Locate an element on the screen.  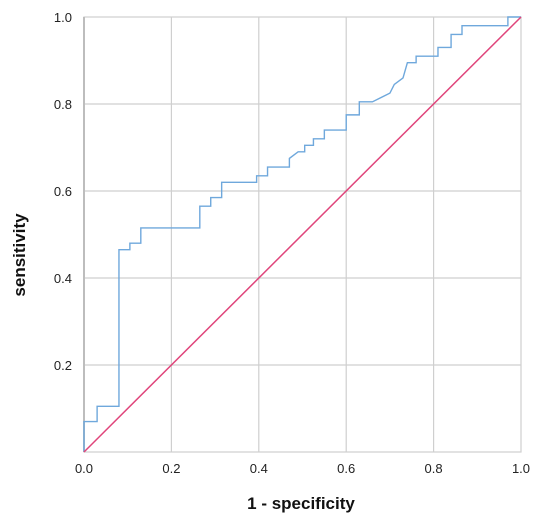
y-tick-label: 0.2 is located at coordinates (63, 365).